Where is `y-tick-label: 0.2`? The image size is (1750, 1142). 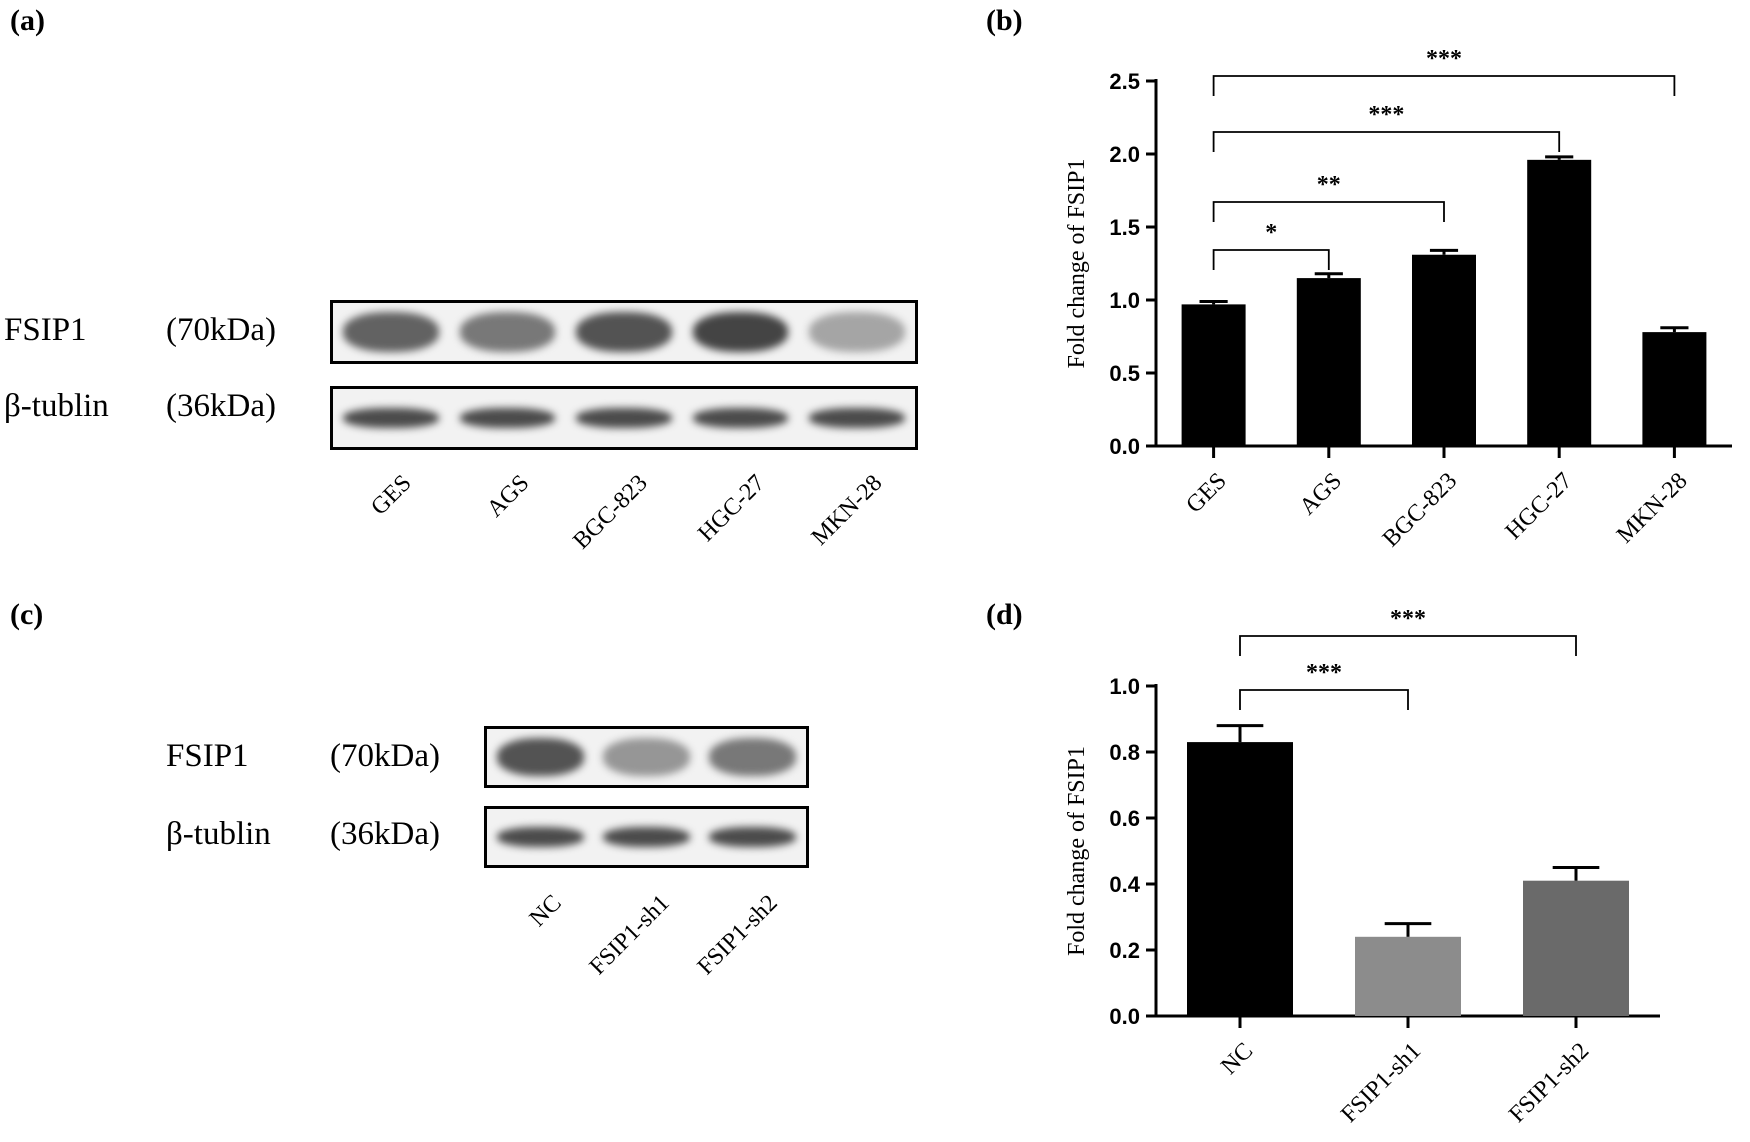 y-tick-label: 0.2 is located at coordinates (1124, 950).